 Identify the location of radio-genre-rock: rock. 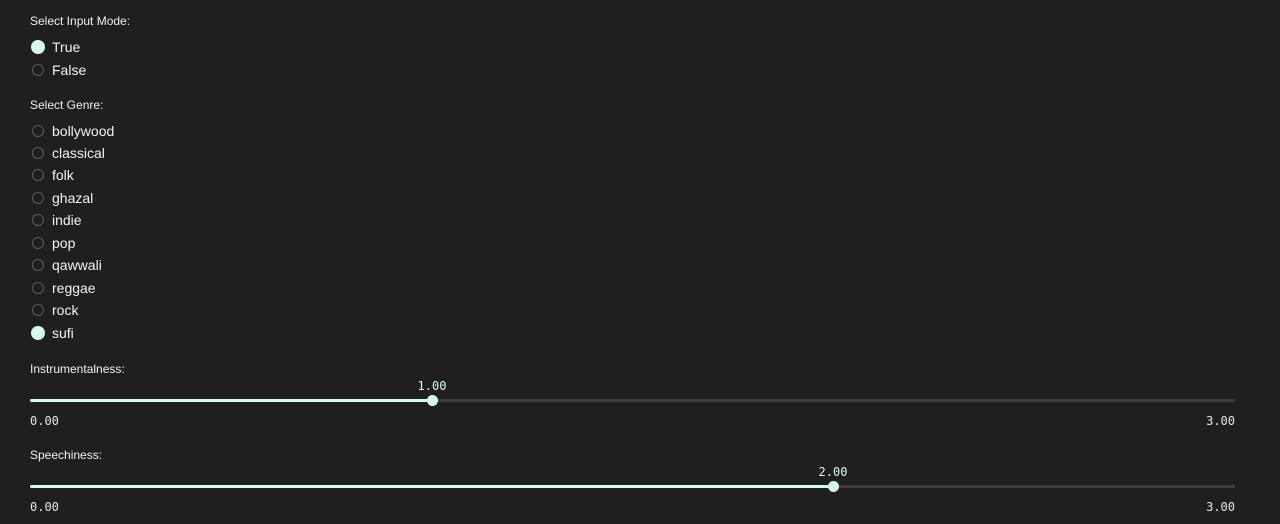
(55, 310).